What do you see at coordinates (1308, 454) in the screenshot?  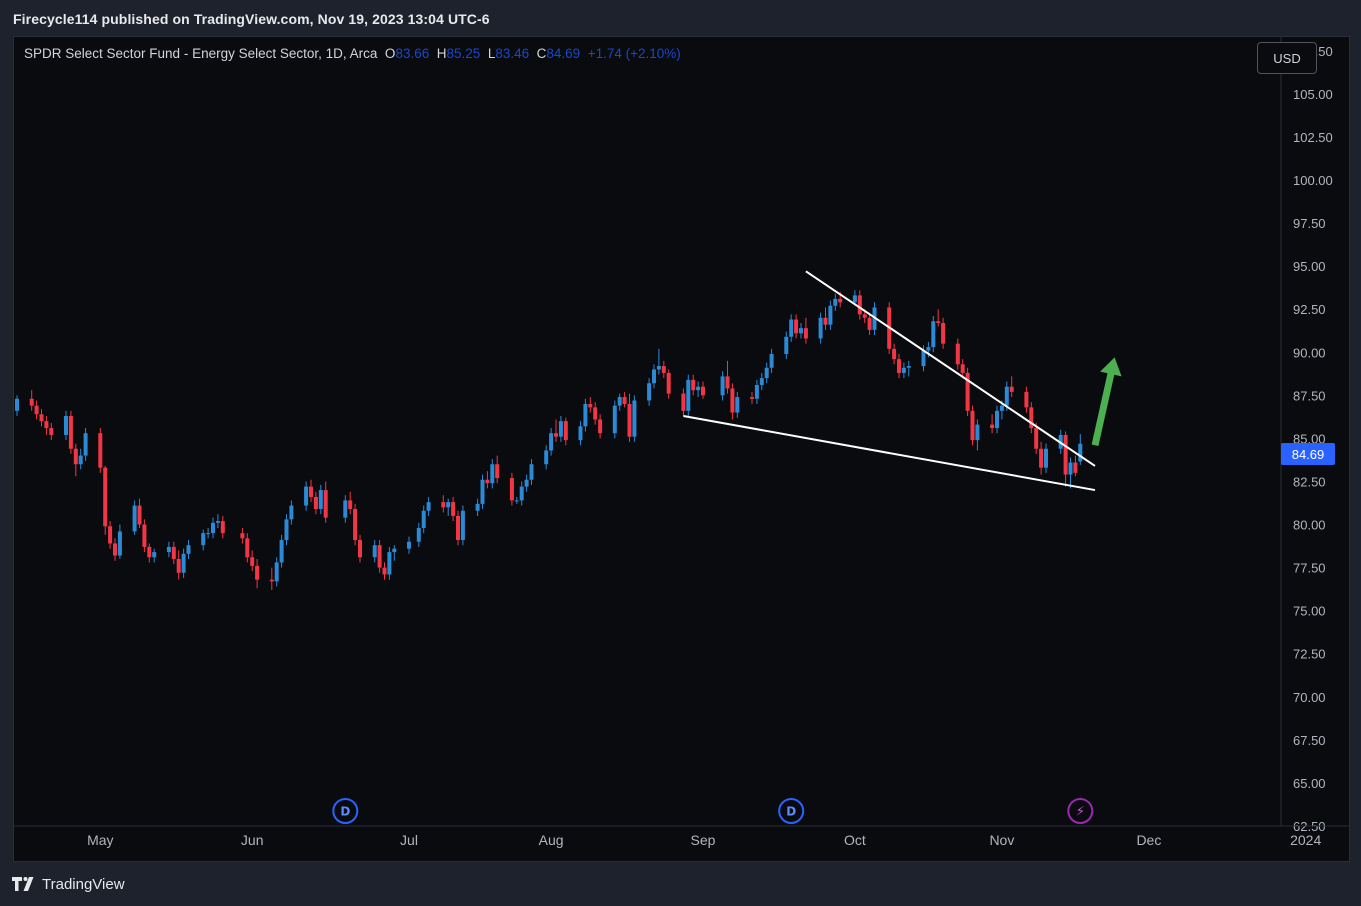 I see `last-price-label: 84.69` at bounding box center [1308, 454].